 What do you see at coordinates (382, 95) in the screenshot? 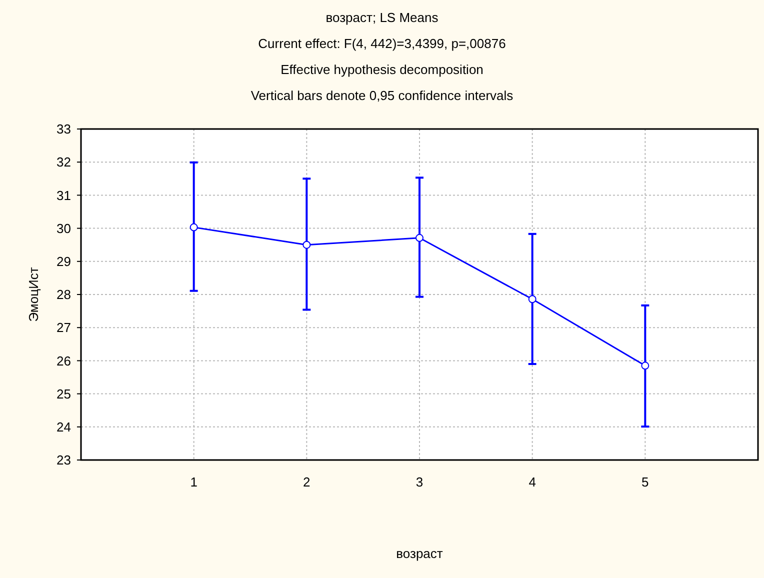
I see `text: Vertical bars denote 0,95 confidence intervals` at bounding box center [382, 95].